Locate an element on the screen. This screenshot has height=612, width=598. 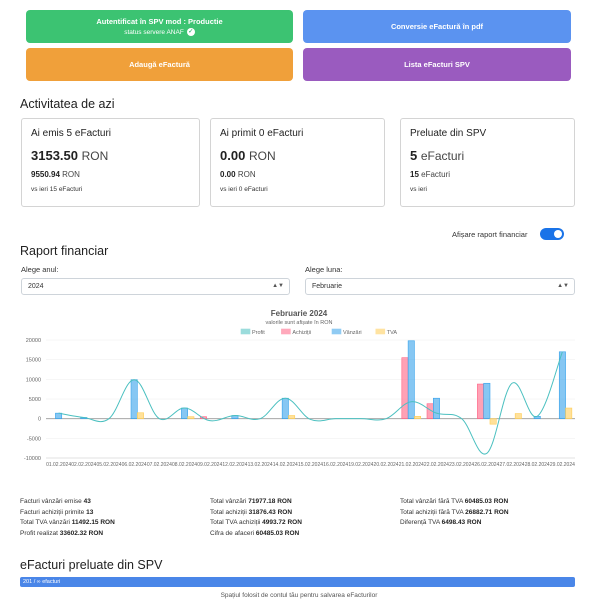
x-tick-label: 07.02.2024 is located at coordinates (159, 465).